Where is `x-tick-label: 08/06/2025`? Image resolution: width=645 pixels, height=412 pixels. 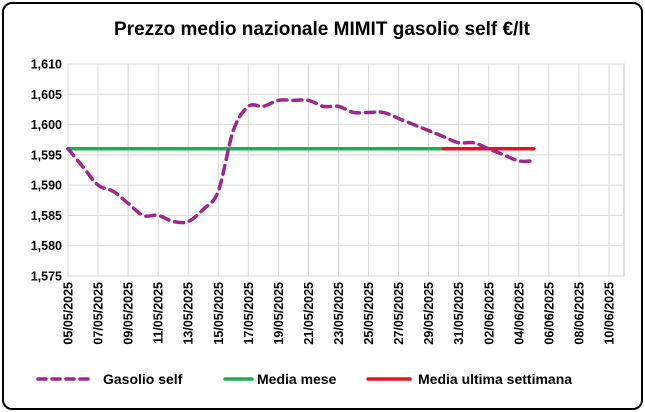
x-tick-label: 08/06/2025 is located at coordinates (579, 313).